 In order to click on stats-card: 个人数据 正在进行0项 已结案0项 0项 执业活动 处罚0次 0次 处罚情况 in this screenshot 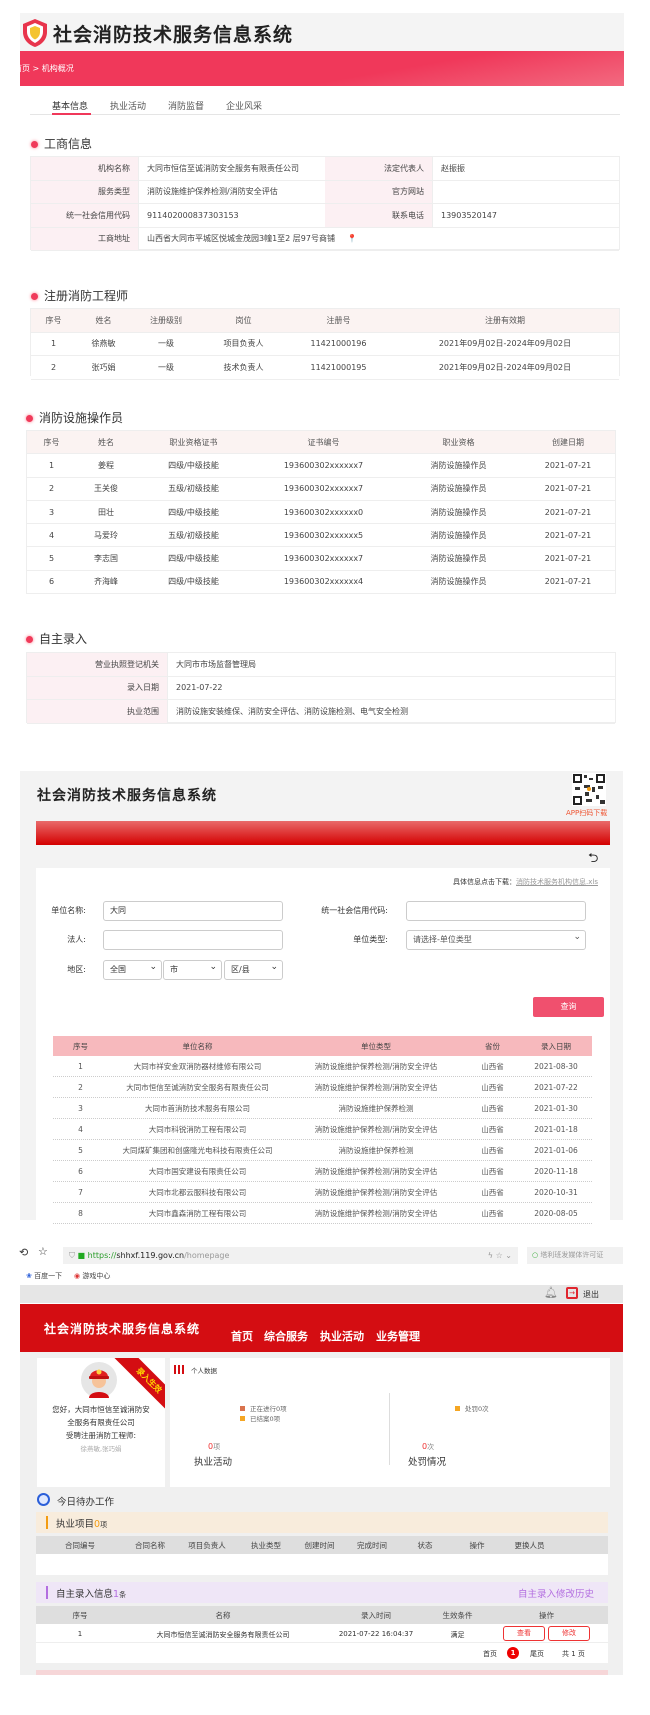, I will do `click(390, 1422)`.